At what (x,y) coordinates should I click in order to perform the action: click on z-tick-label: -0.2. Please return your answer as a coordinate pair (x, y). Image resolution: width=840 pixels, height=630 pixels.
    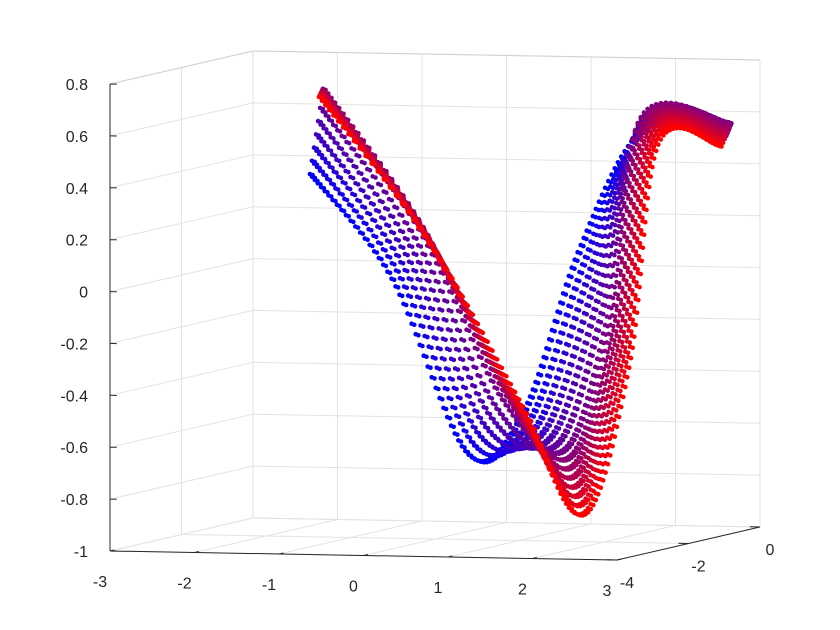
    Looking at the image, I should click on (74, 344).